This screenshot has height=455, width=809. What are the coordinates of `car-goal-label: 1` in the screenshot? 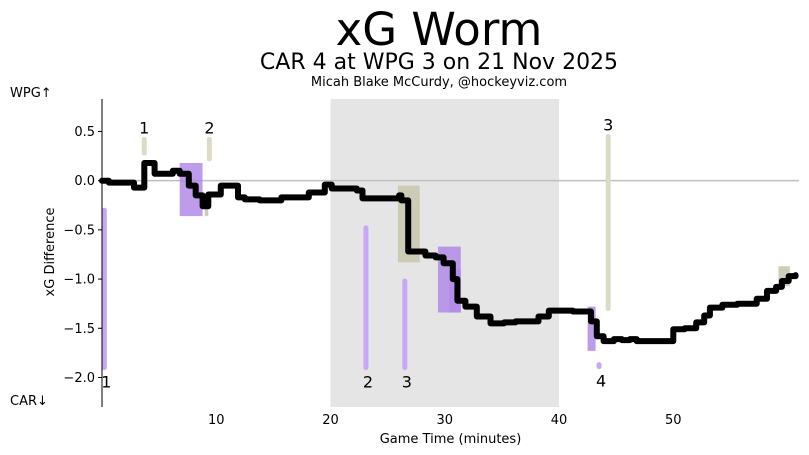 It's located at (106, 382).